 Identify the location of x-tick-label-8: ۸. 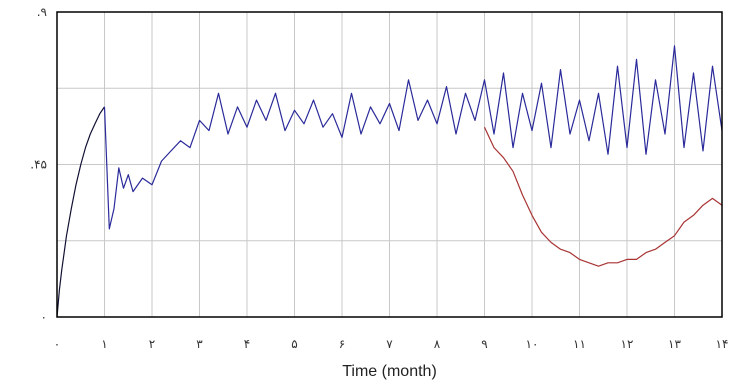
(437, 344).